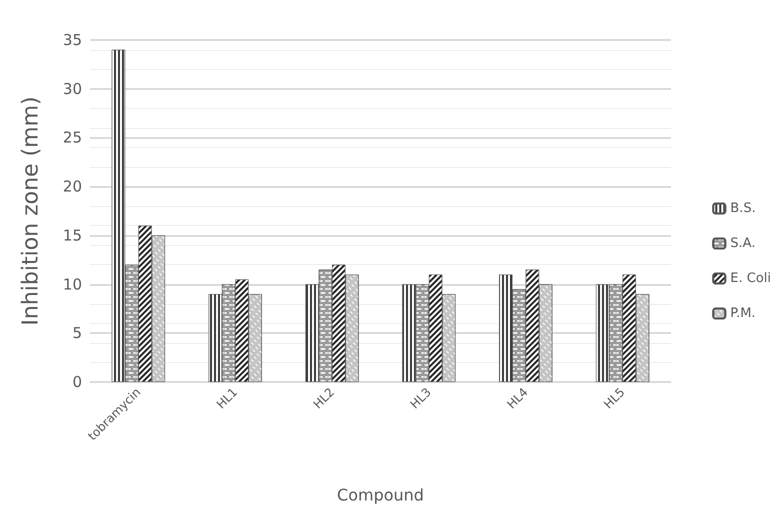 The height and width of the screenshot is (522, 781). I want to click on legend-label: B.S., so click(743, 208).